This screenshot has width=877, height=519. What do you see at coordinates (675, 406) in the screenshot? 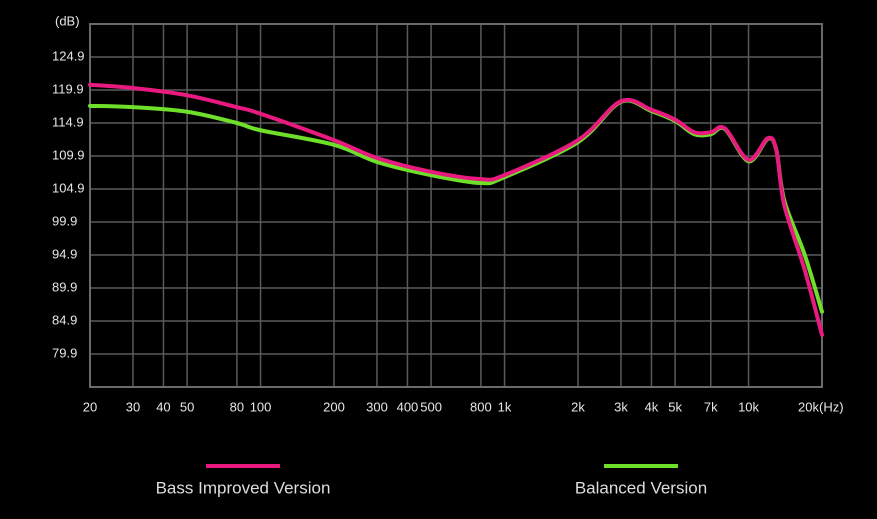
I see `x-tick-label: 5k` at bounding box center [675, 406].